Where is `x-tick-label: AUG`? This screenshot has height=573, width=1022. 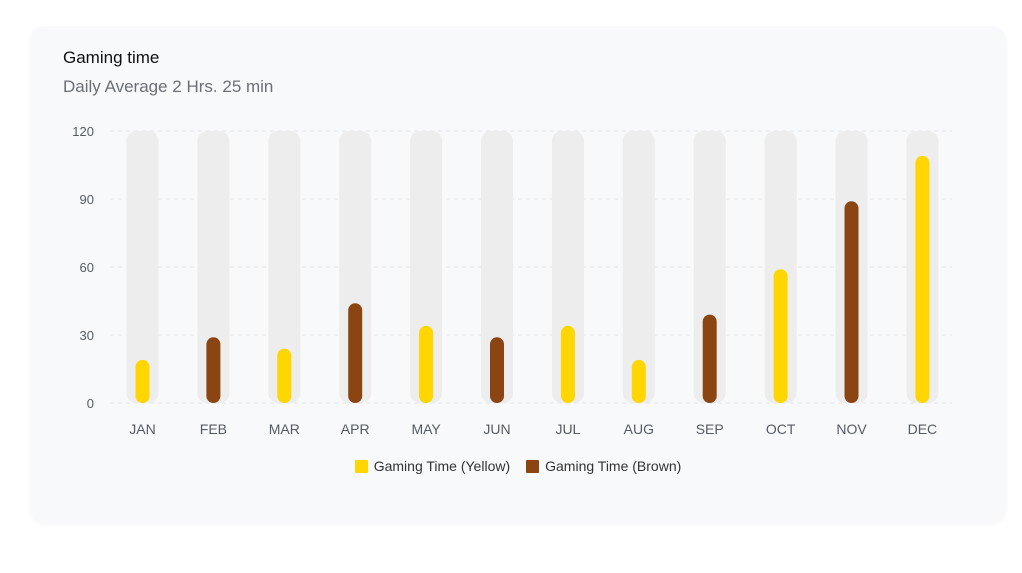 x-tick-label: AUG is located at coordinates (639, 429).